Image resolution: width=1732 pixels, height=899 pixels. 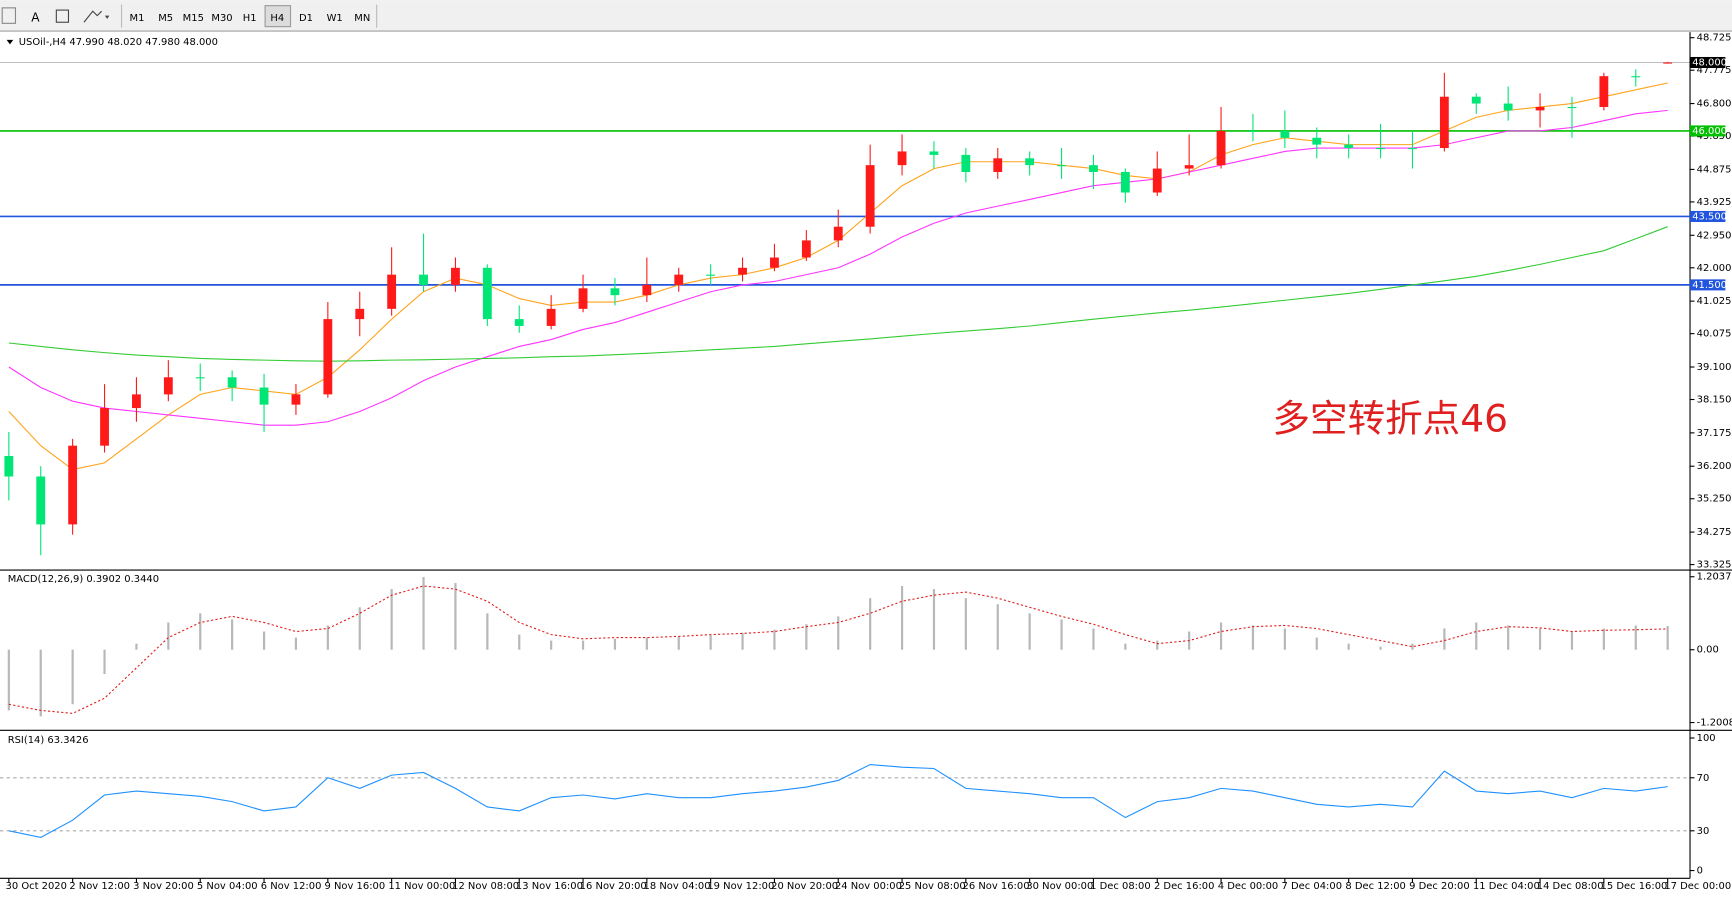 I want to click on active-timeframe, so click(x=278, y=16).